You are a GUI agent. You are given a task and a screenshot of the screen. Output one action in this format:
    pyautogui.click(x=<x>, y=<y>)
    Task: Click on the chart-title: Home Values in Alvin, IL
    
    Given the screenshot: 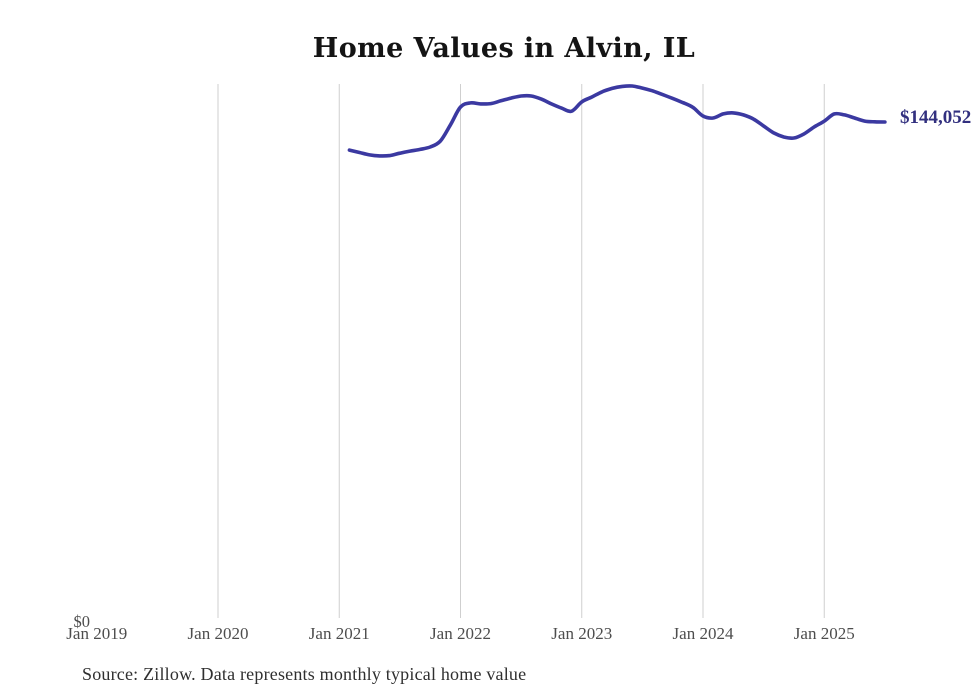 What is the action you would take?
    pyautogui.click(x=504, y=48)
    